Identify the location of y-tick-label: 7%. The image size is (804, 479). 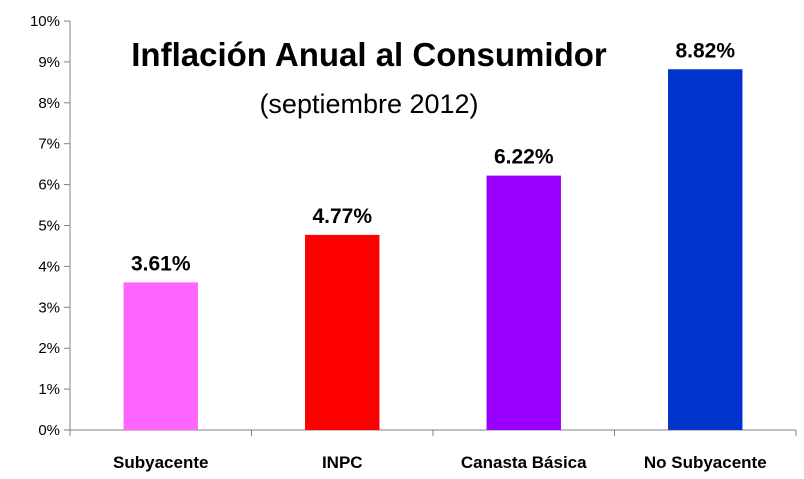
(49, 144).